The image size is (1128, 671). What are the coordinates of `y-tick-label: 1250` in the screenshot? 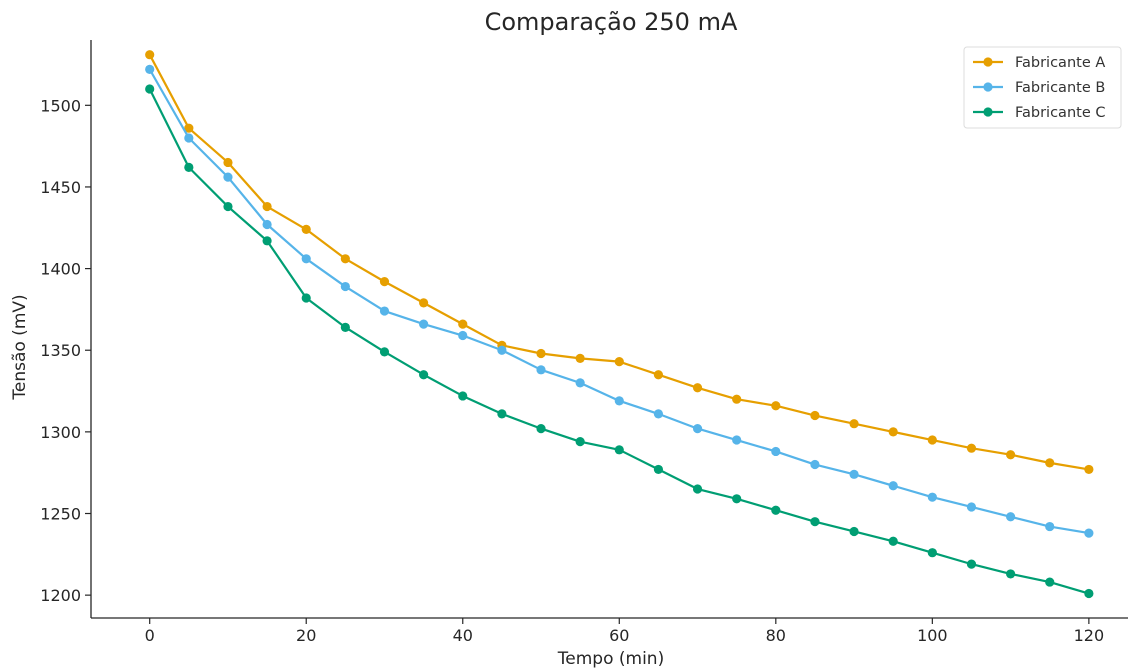 It's located at (60, 514).